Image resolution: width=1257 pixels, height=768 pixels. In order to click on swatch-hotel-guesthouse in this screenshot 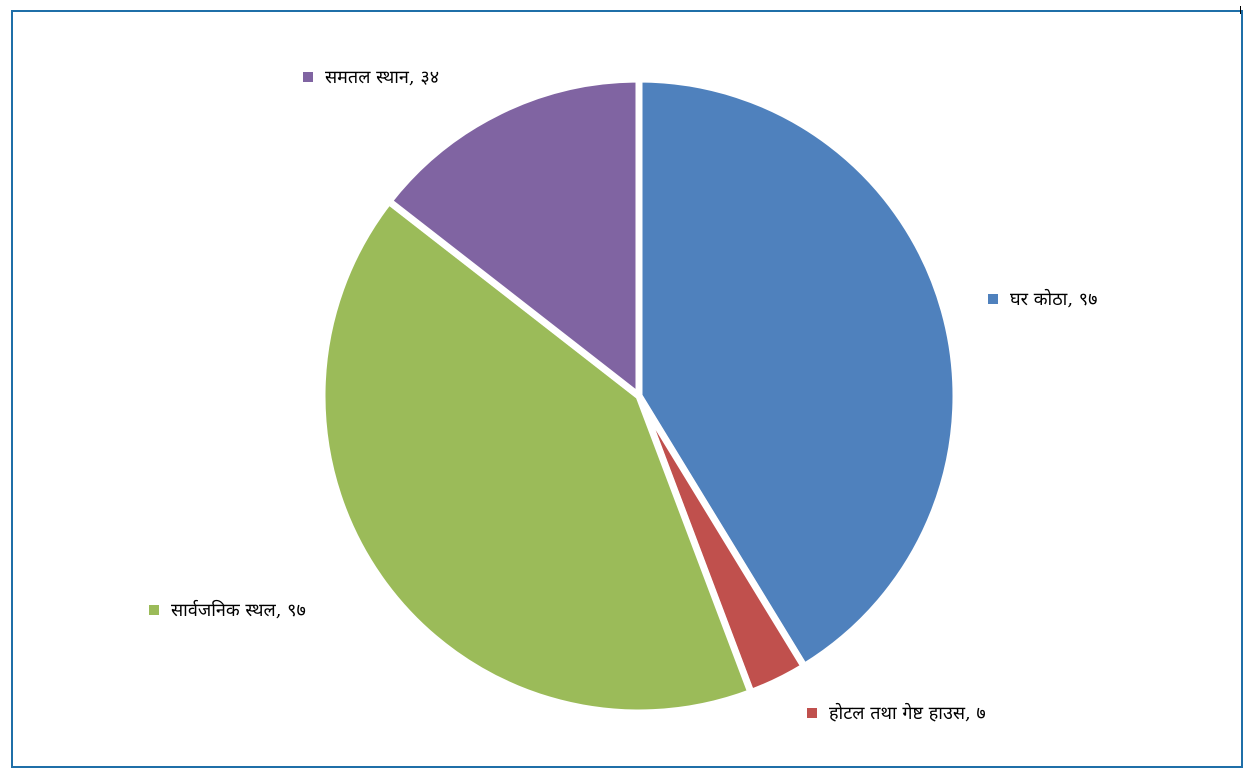, I will do `click(812, 713)`.